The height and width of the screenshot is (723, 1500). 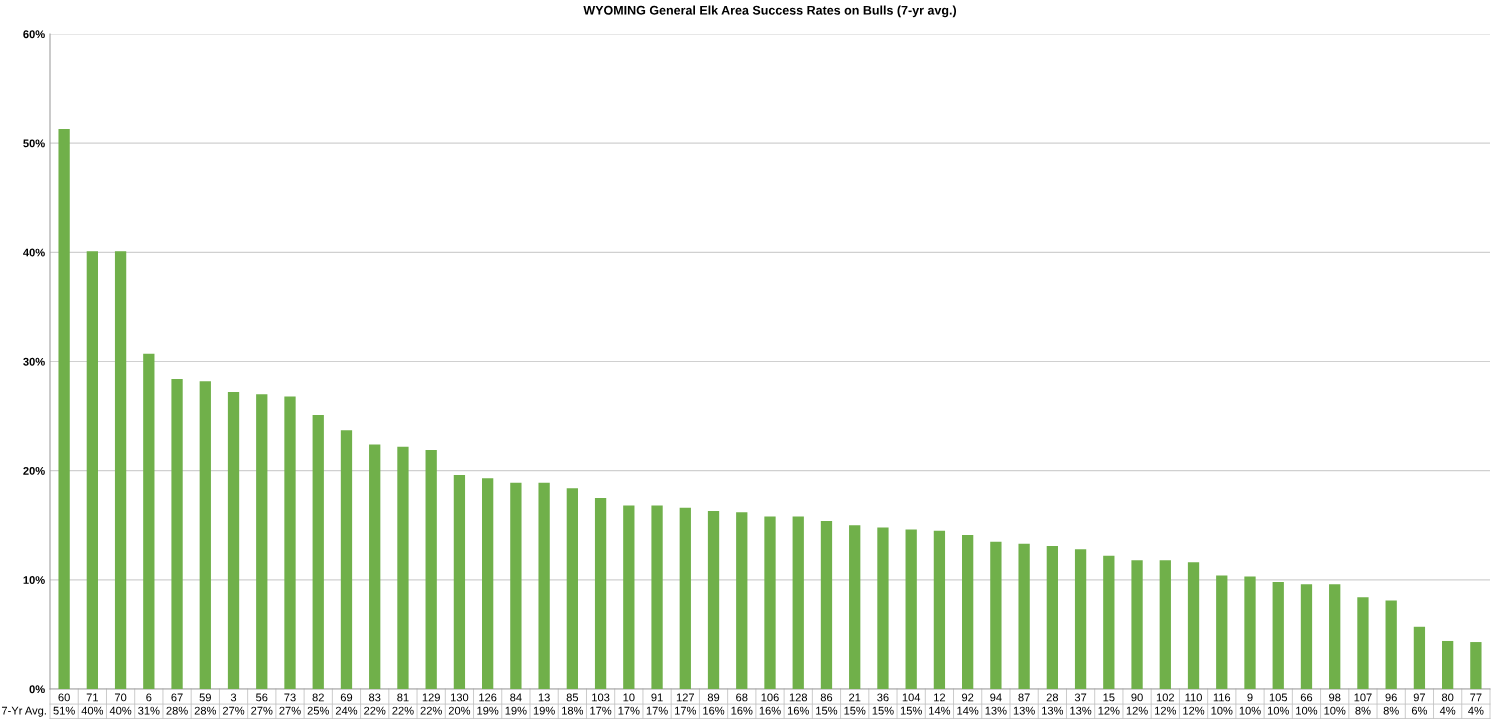 I want to click on x-tick-label: 66, so click(x=1306, y=697).